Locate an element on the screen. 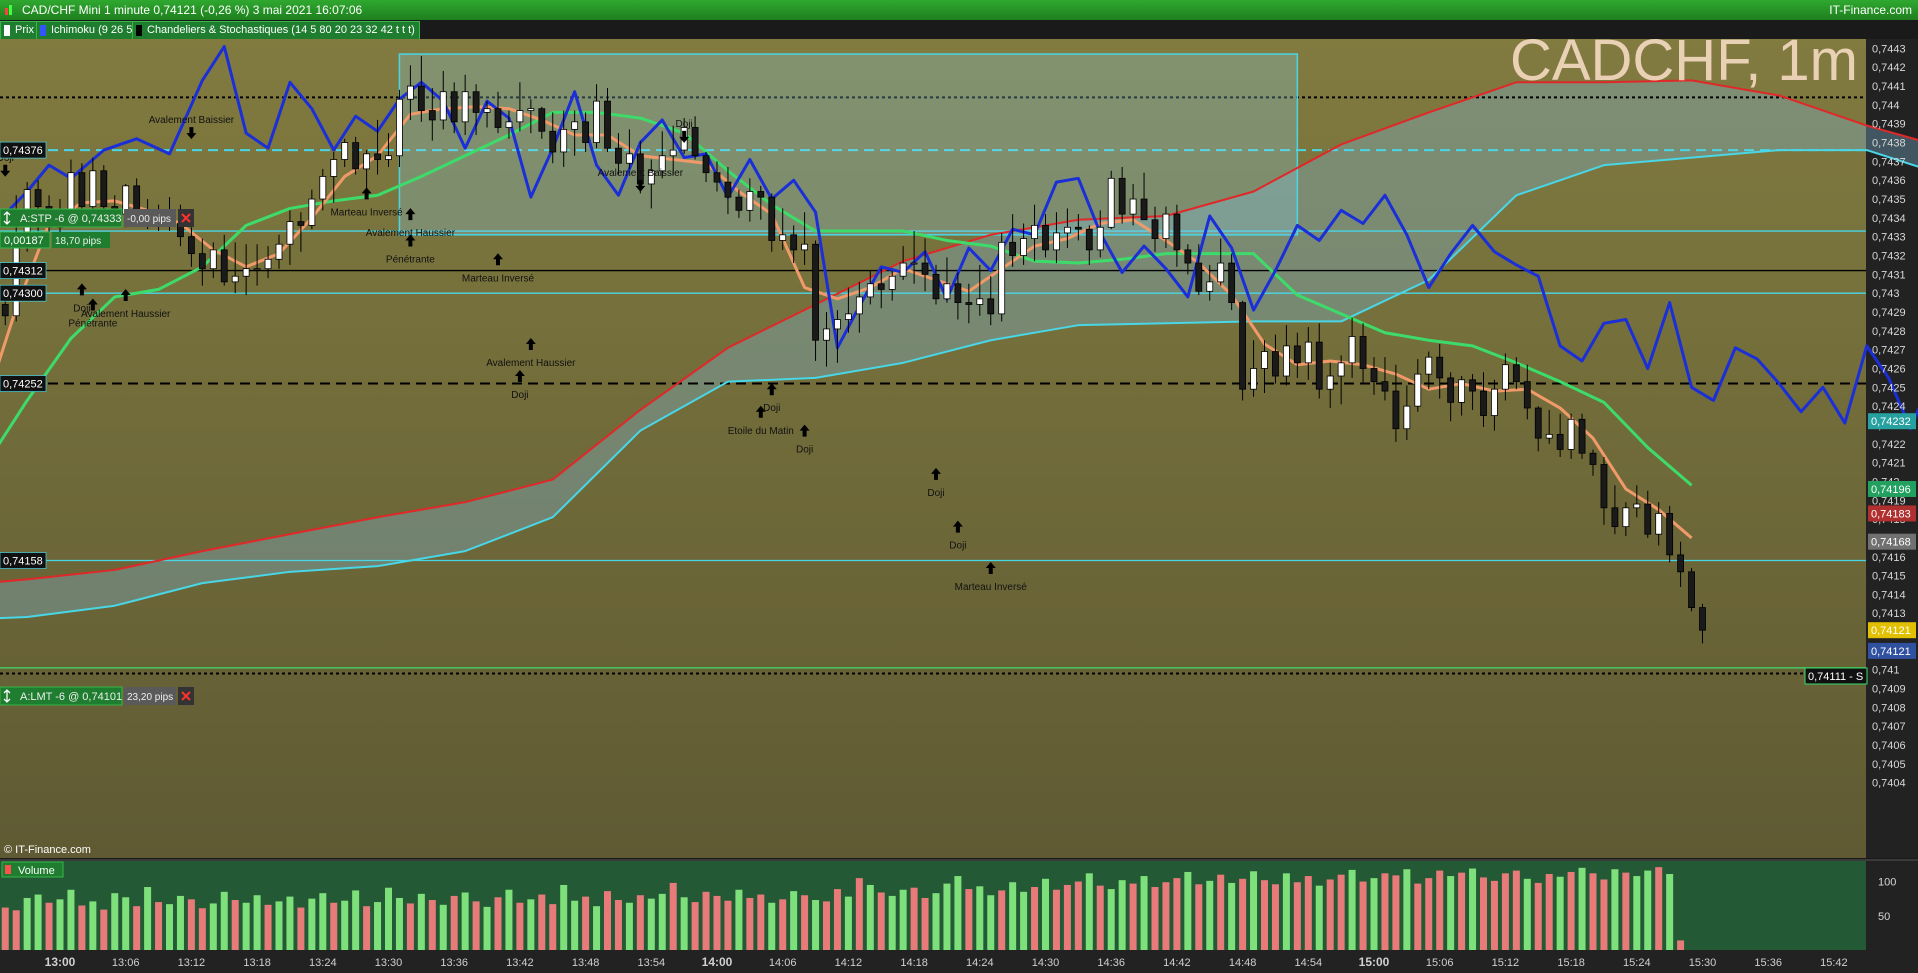 This screenshot has height=973, width=1918. pattern-marker: Pénétrante is located at coordinates (93, 313).